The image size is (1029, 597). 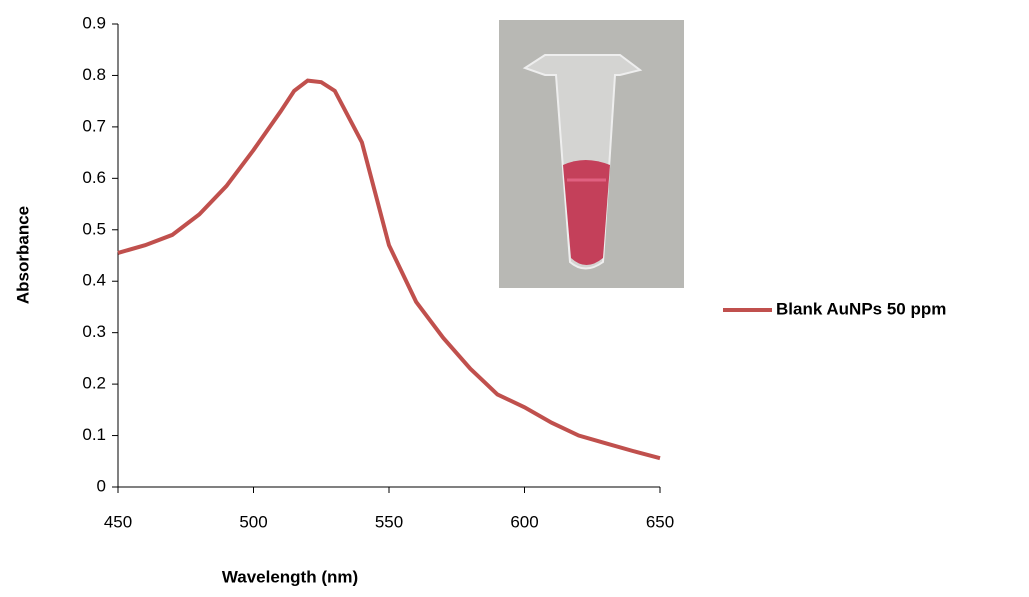 I want to click on y-tick-label: 0.3, so click(x=94, y=331).